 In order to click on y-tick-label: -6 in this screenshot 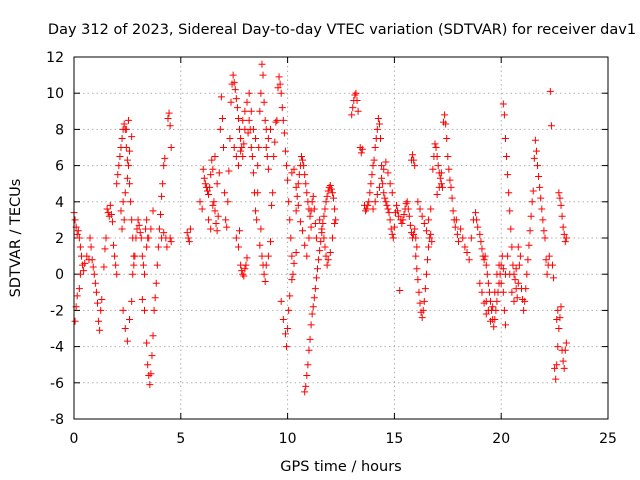, I will do `click(57, 384)`.